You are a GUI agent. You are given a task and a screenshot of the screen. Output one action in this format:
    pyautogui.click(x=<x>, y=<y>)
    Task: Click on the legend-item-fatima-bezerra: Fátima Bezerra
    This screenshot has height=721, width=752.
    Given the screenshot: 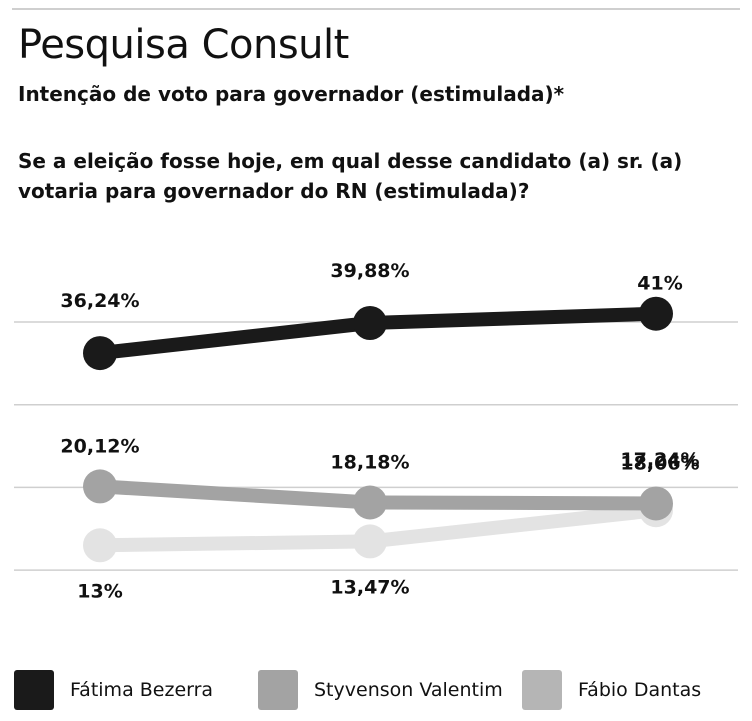 What is the action you would take?
    pyautogui.click(x=113, y=690)
    